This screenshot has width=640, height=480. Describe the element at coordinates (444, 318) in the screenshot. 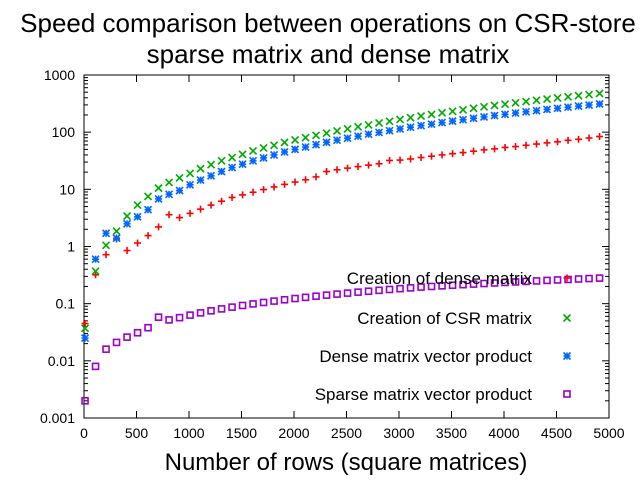

I see `legend-label: Creation of CSR matrix` at that location.